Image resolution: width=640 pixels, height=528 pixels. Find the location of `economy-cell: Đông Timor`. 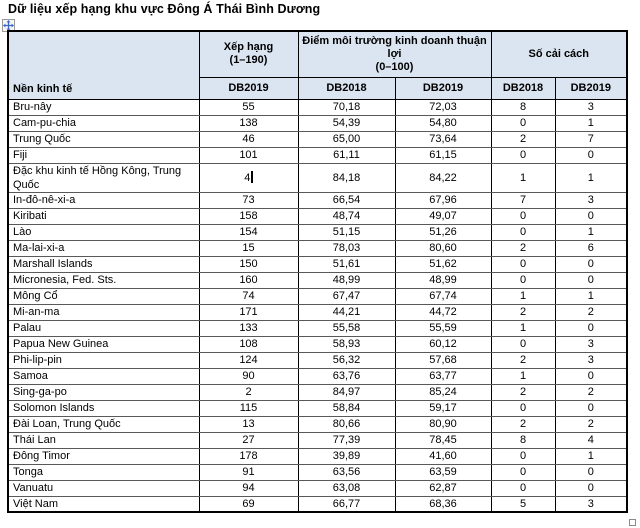

economy-cell: Đông Timor is located at coordinates (103, 456).